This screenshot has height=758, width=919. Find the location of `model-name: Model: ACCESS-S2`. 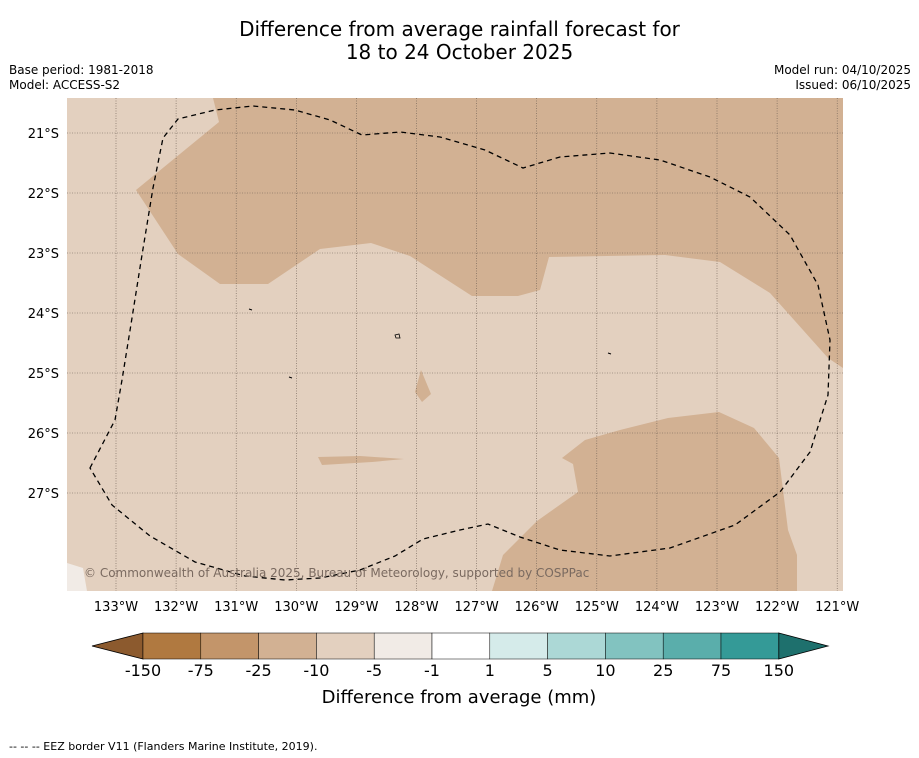

model-name: Model: ACCESS-S2 is located at coordinates (65, 85).